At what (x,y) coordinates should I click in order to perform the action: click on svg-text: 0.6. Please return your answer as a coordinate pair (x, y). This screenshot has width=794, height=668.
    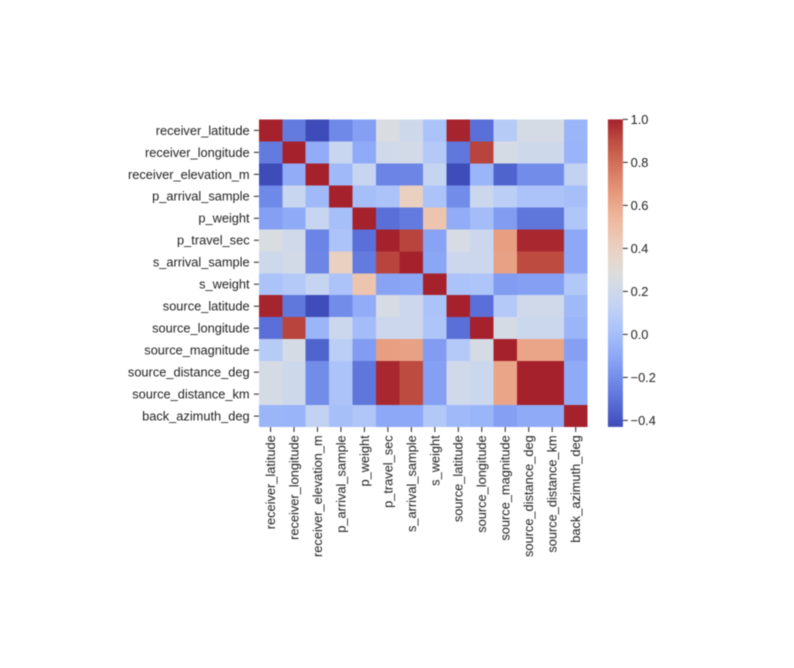
    Looking at the image, I should click on (640, 205).